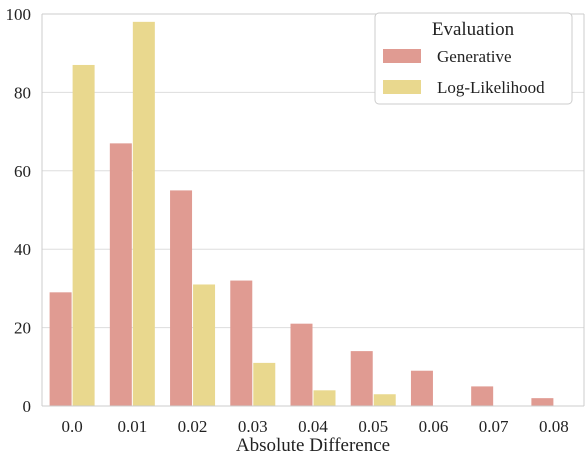 The width and height of the screenshot is (586, 458). What do you see at coordinates (313, 445) in the screenshot?
I see `x-axis-label: Absolute Difference` at bounding box center [313, 445].